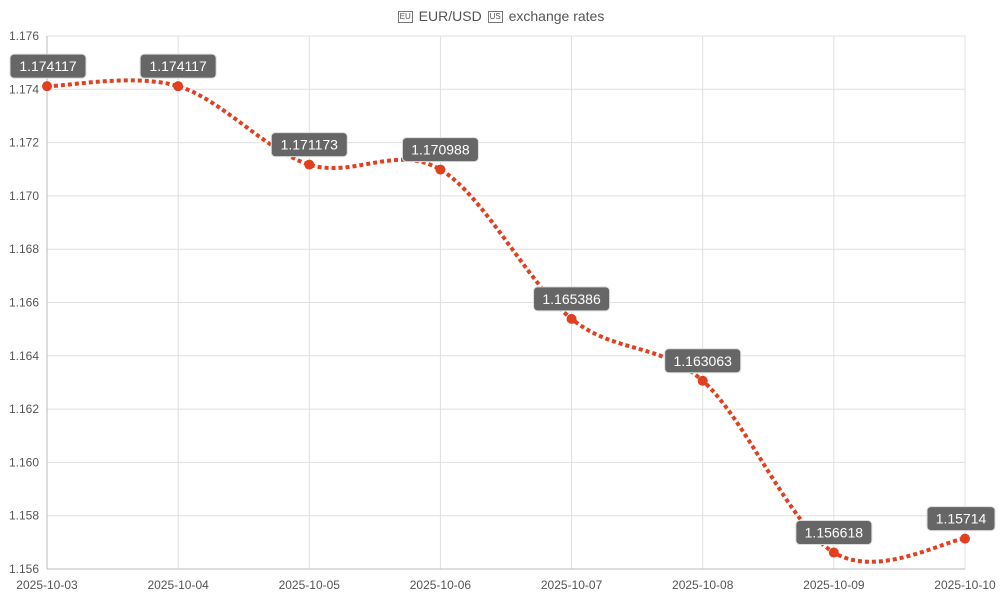 This screenshot has width=1000, height=600. I want to click on y-tick-label: 1.162, so click(24, 409).